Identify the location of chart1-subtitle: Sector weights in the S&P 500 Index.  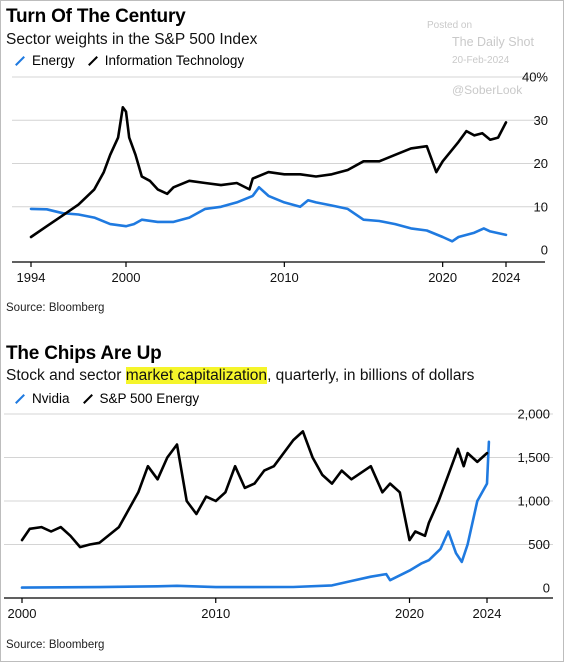
(132, 39).